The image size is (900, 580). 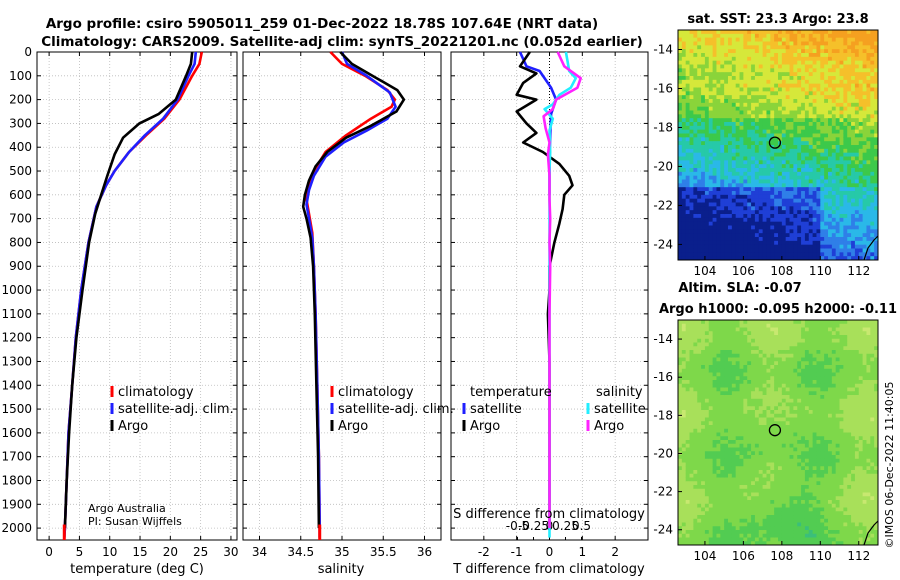 What do you see at coordinates (16, 457) in the screenshot?
I see `y-tick-label: 1700` at bounding box center [16, 457].